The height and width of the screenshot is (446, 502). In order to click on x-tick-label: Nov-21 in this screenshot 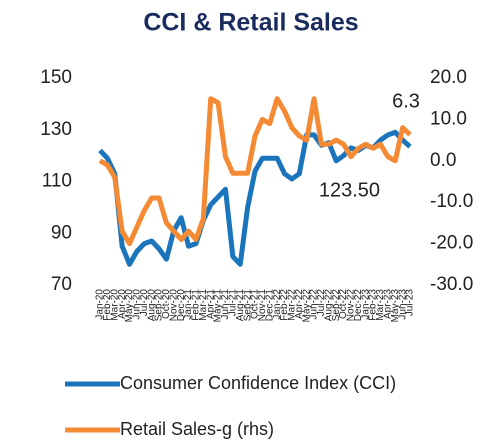, I will do `click(262, 305)`.